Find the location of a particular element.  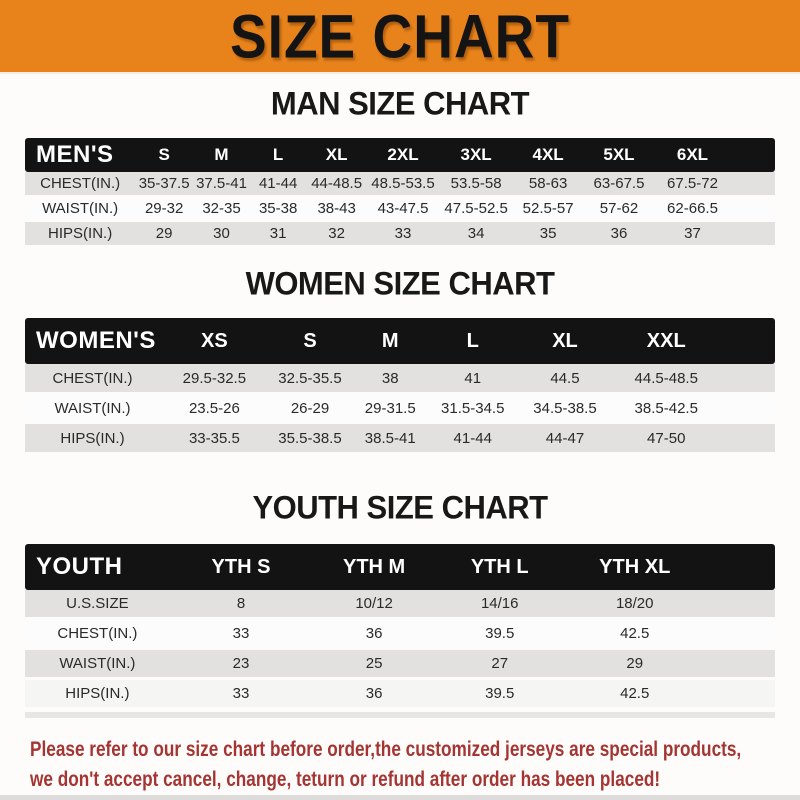

men-size-col-header: 6XL is located at coordinates (692, 154).